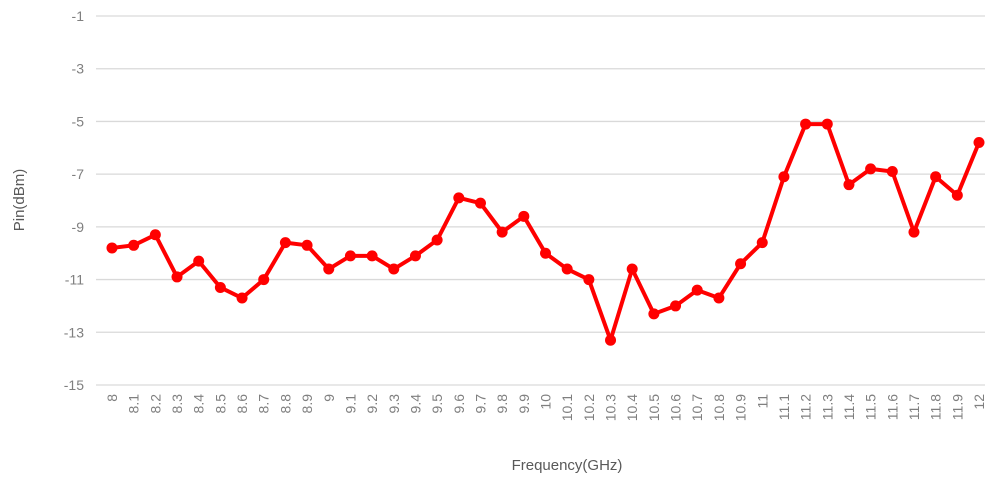 The height and width of the screenshot is (480, 985). Describe the element at coordinates (697, 407) in the screenshot. I see `x-tick-label: 10.7` at that location.